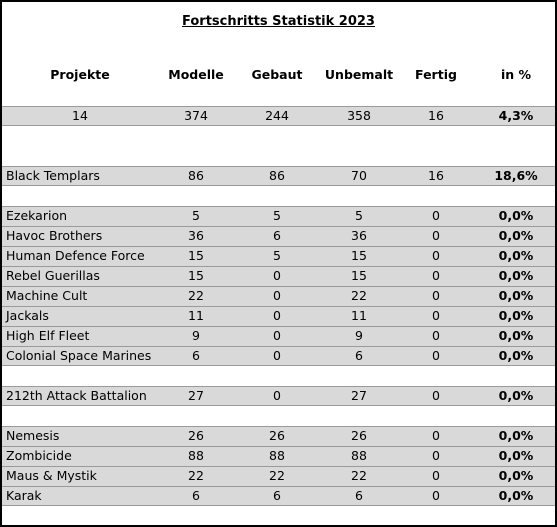 Image resolution: width=557 pixels, height=527 pixels. What do you see at coordinates (359, 74) in the screenshot?
I see `column-header: Unbemalt` at bounding box center [359, 74].